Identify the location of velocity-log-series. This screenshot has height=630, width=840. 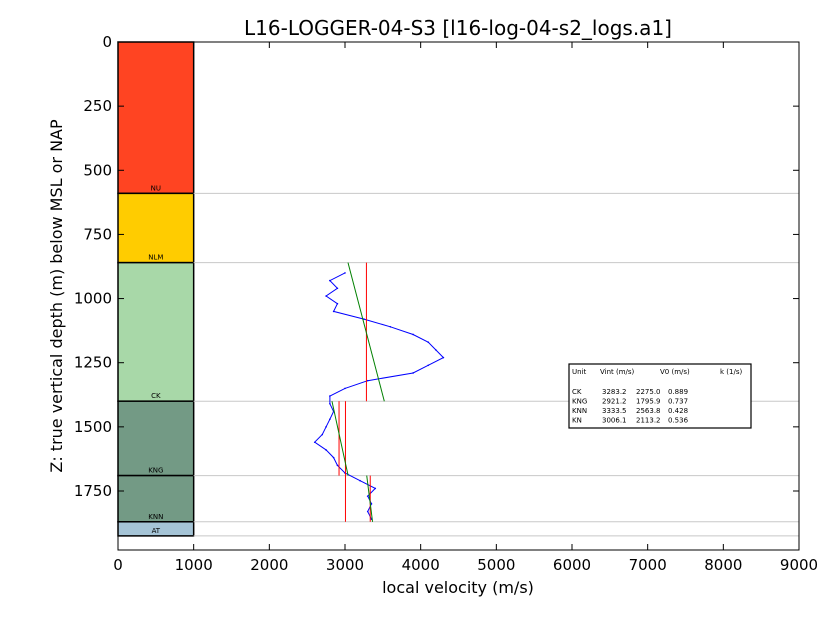
(379, 396).